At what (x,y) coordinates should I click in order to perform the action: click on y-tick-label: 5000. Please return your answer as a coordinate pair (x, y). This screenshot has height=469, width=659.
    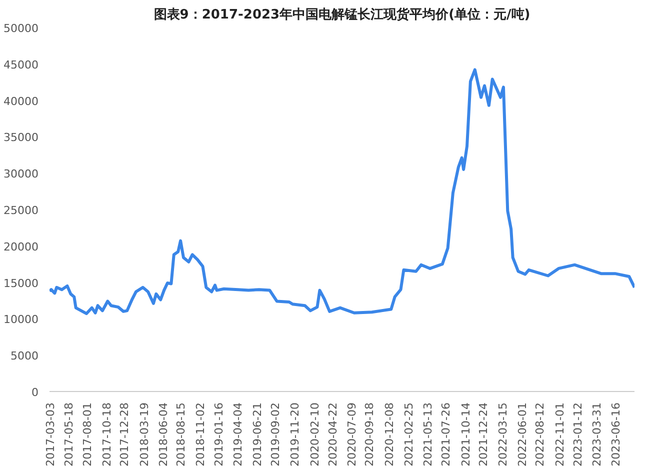
    Looking at the image, I should click on (24, 356).